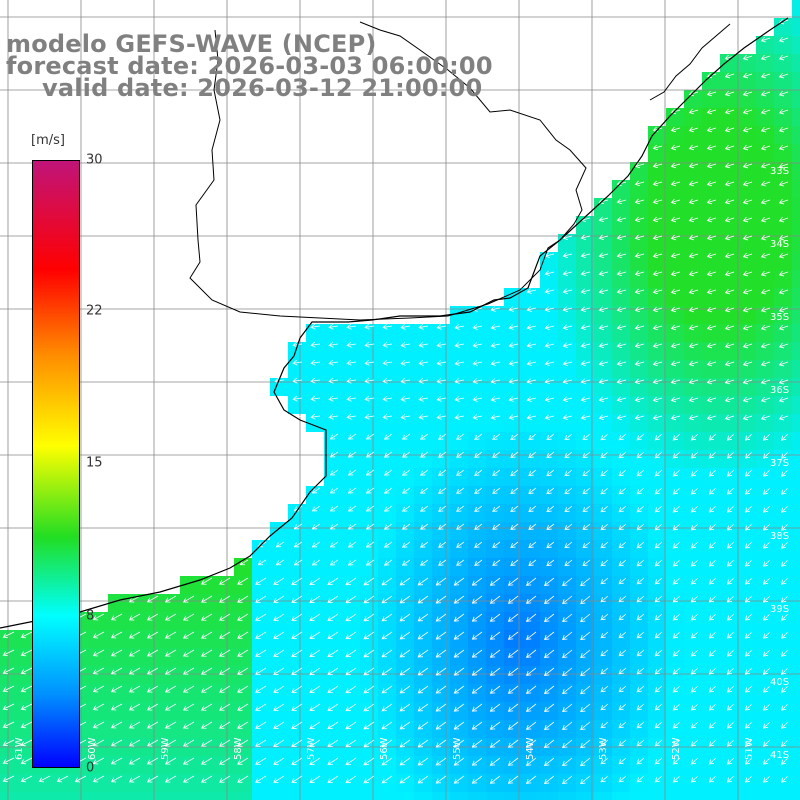 This screenshot has width=800, height=800. Describe the element at coordinates (48, 140) in the screenshot. I see `colorbar-unit: [m/s]` at that location.